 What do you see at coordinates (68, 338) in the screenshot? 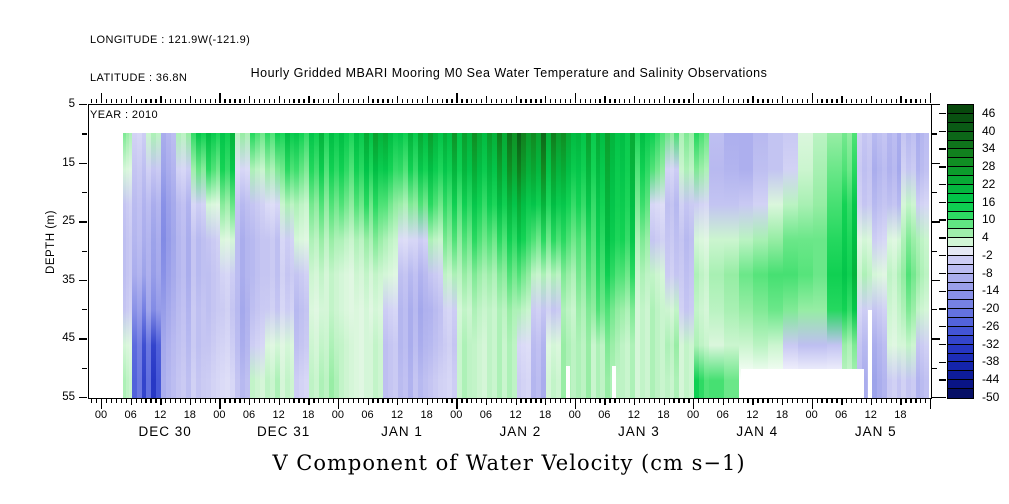
I see `y-tick-label: 45` at bounding box center [68, 338].